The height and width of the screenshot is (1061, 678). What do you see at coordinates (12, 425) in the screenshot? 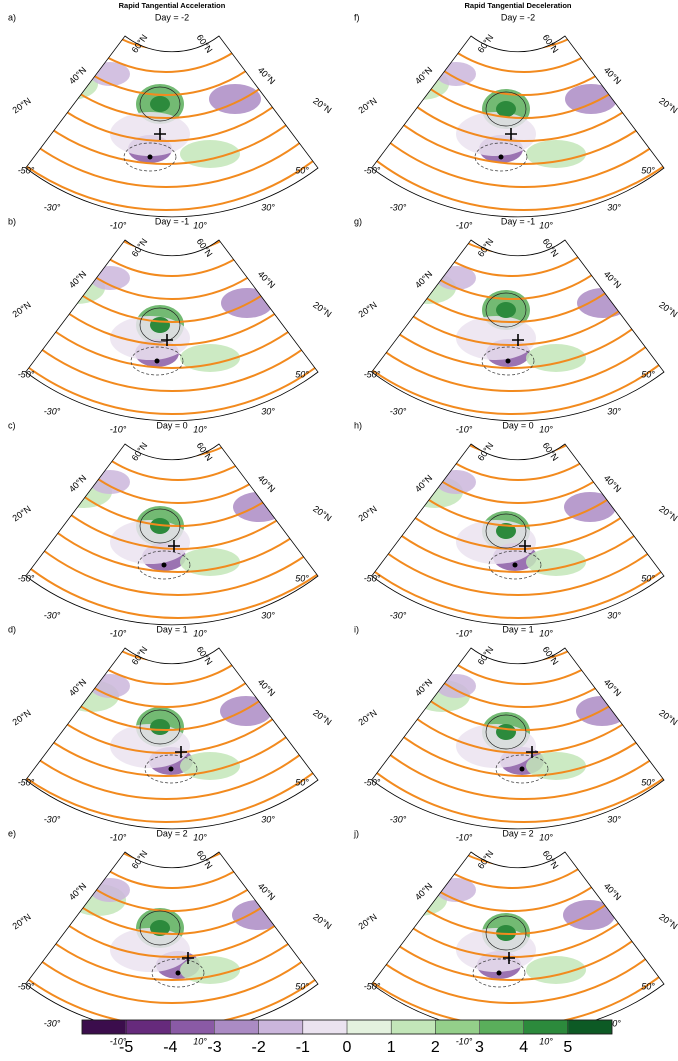
I see `panel-label: c)` at bounding box center [12, 425].